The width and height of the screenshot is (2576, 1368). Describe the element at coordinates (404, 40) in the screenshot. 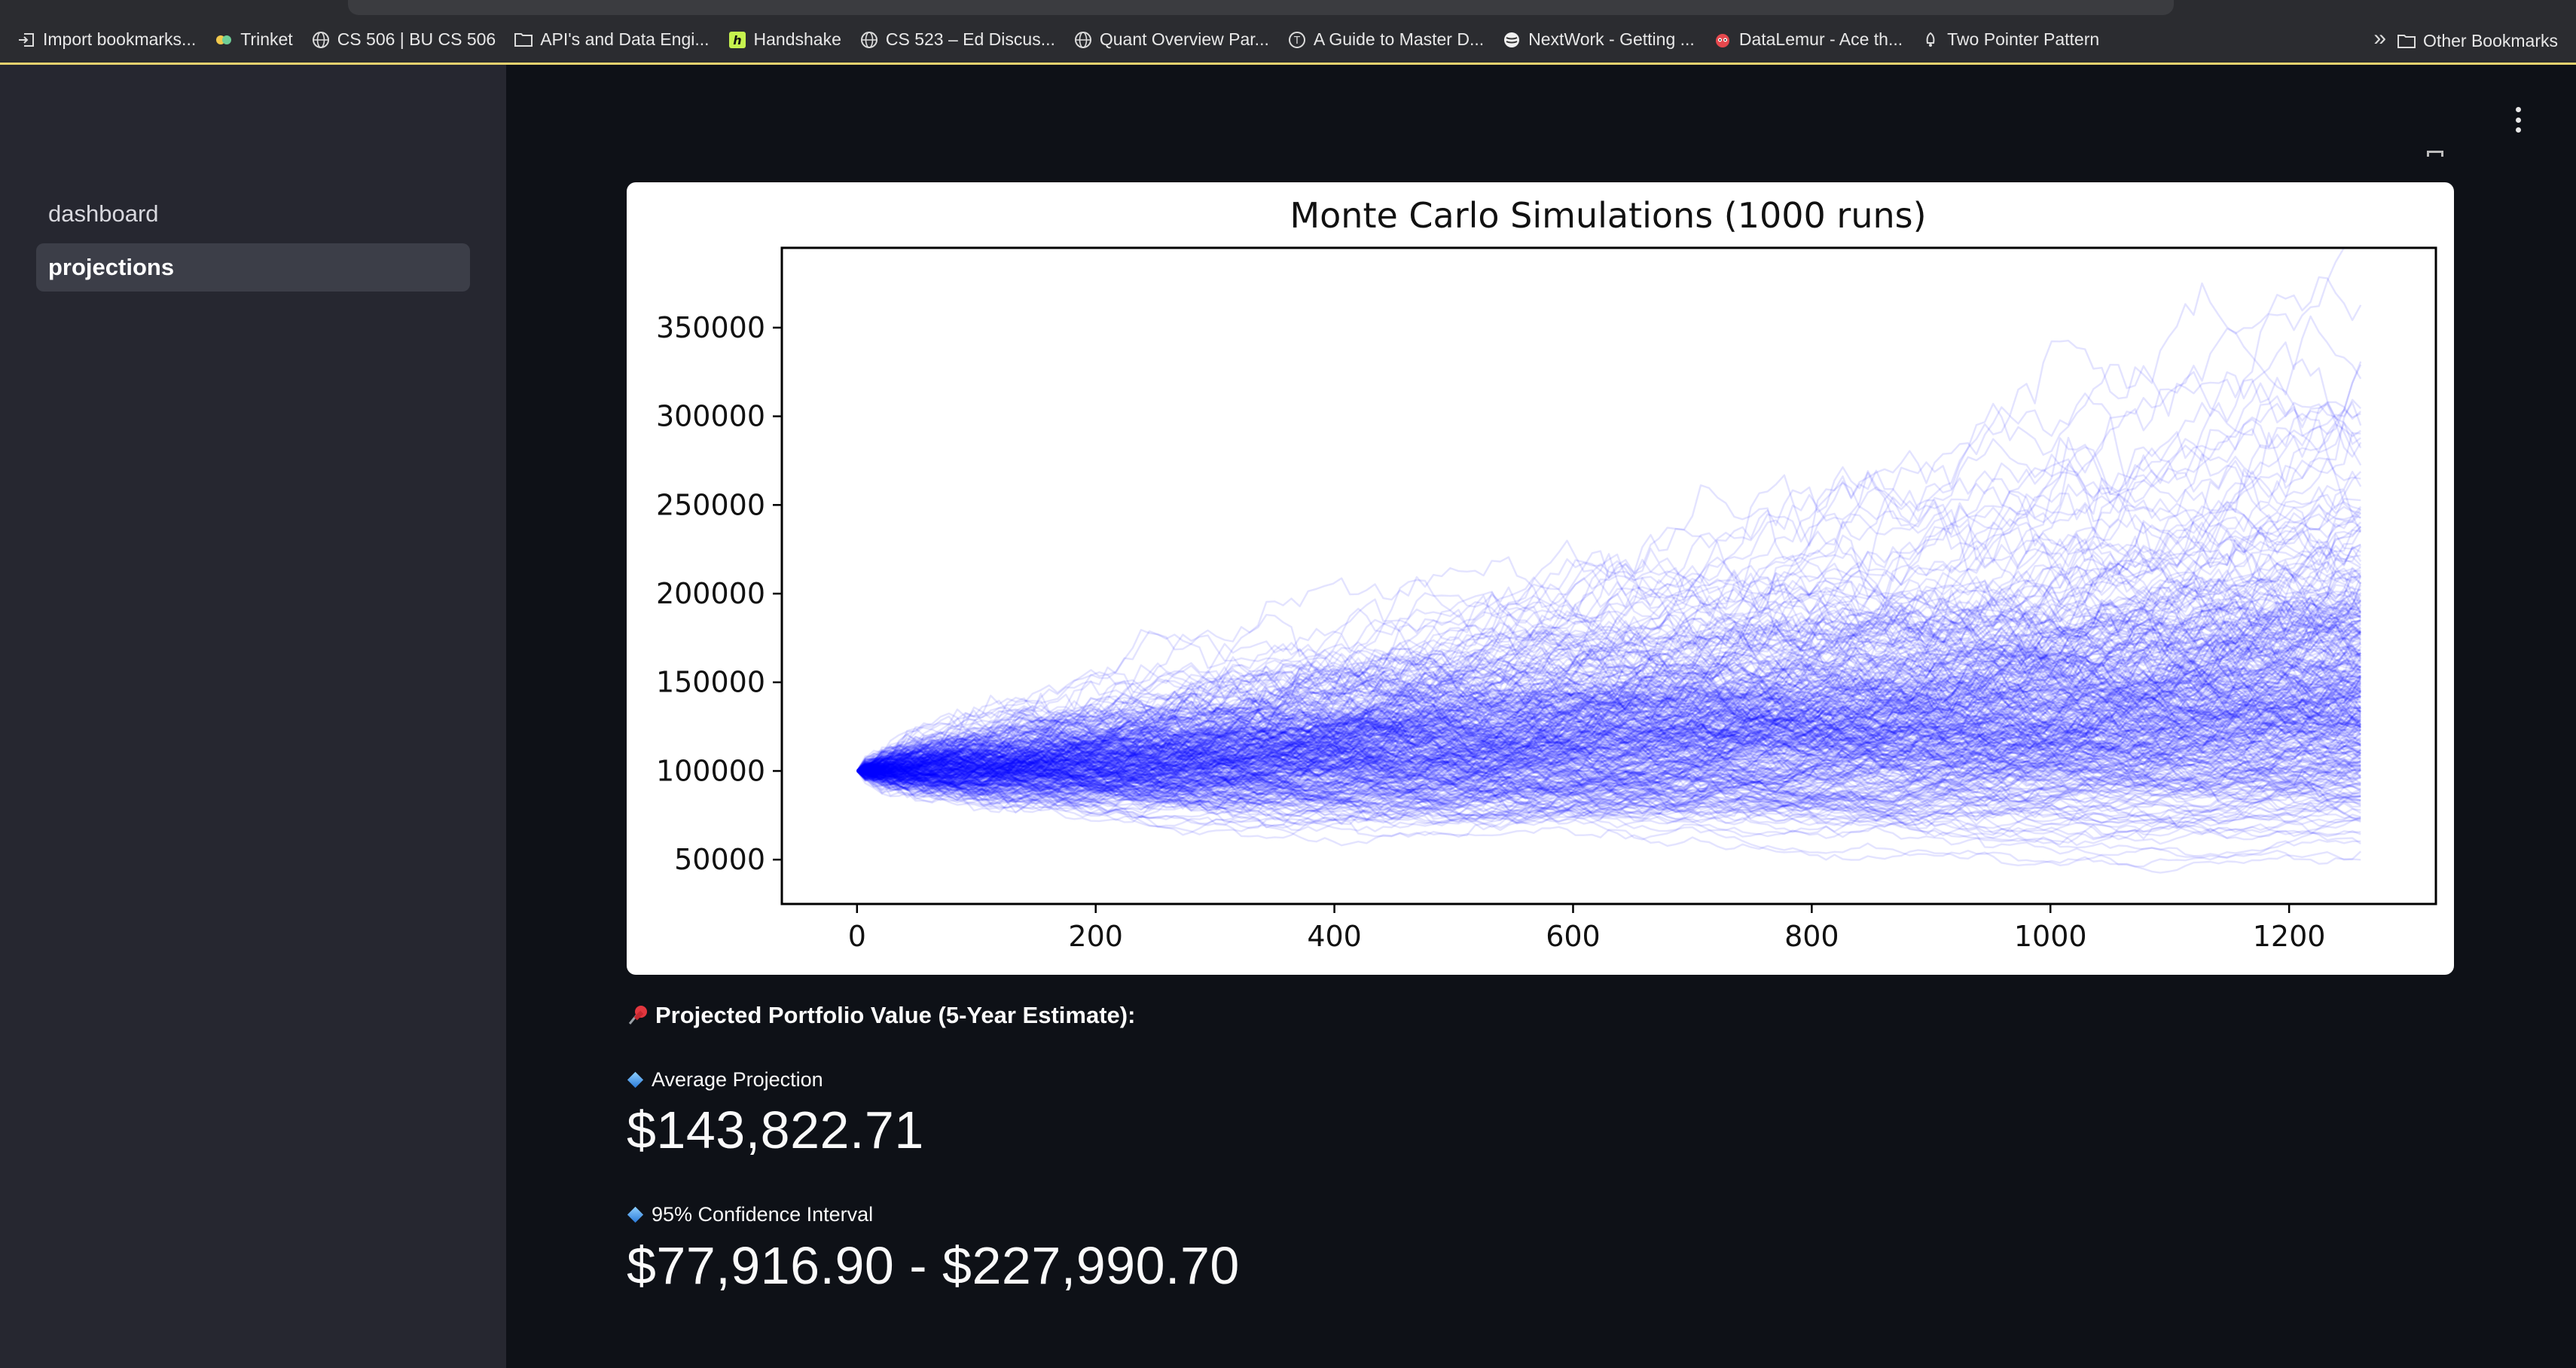

I see `bookmark-2: CS 506 | BU CS 506` at that location.